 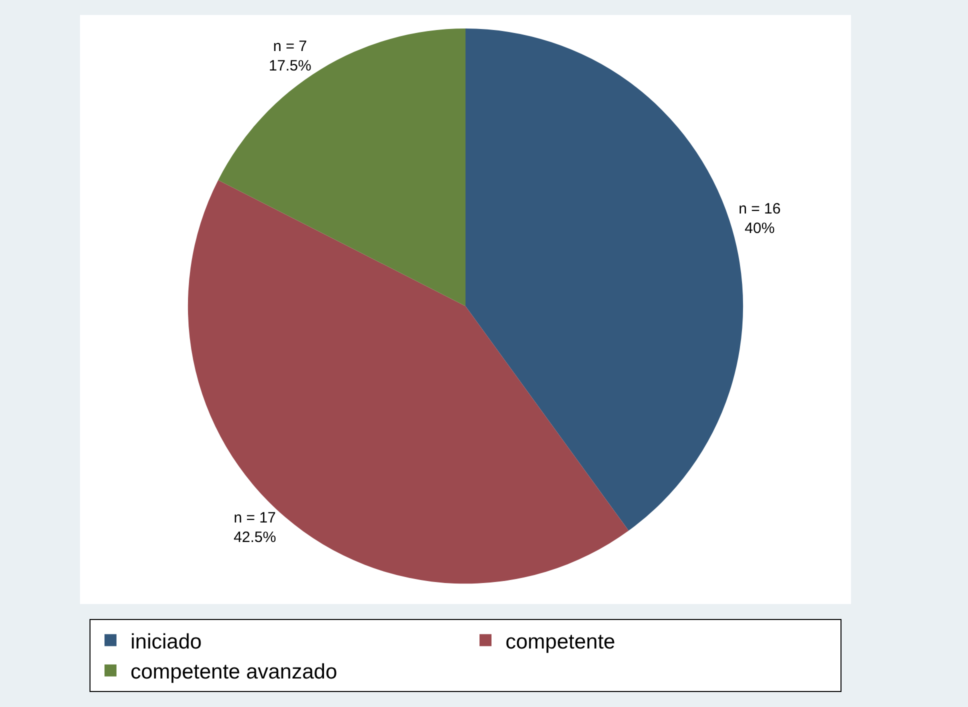 What do you see at coordinates (166, 642) in the screenshot?
I see `legend-label: iniciado` at bounding box center [166, 642].